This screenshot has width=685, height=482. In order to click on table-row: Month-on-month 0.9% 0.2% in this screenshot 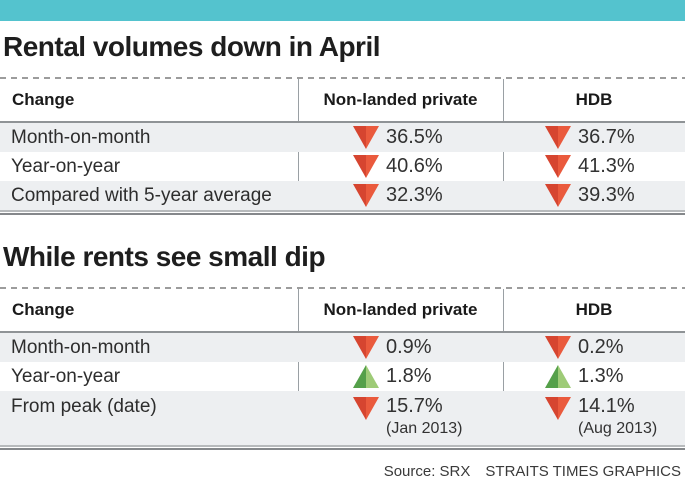, I will do `click(342, 347)`.